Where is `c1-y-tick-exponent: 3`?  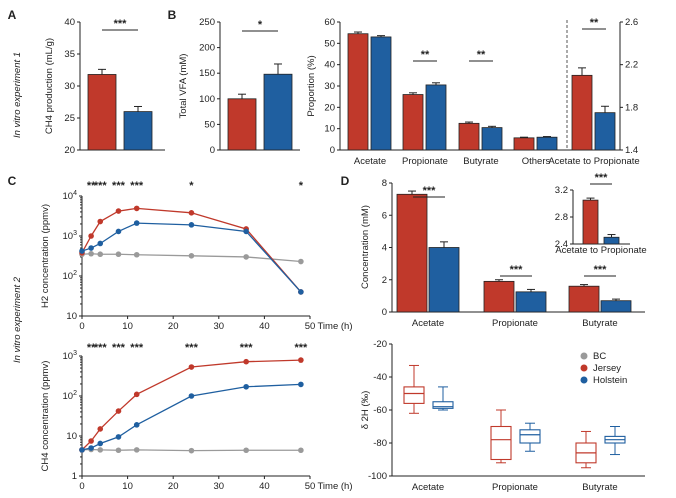 c1-y-tick-exponent: 3 is located at coordinates (75, 233).